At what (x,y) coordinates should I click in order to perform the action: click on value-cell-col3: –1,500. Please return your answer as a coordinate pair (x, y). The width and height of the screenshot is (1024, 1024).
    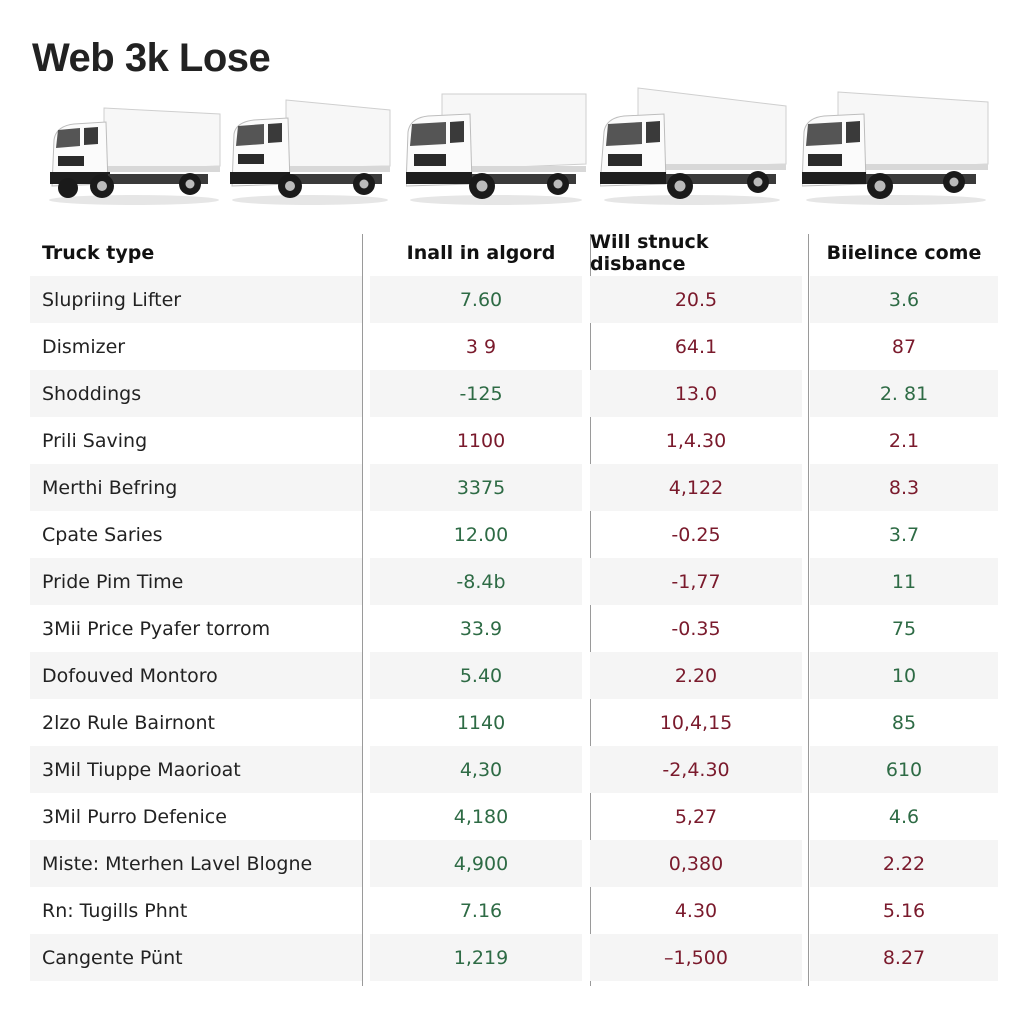
    Looking at the image, I should click on (696, 957).